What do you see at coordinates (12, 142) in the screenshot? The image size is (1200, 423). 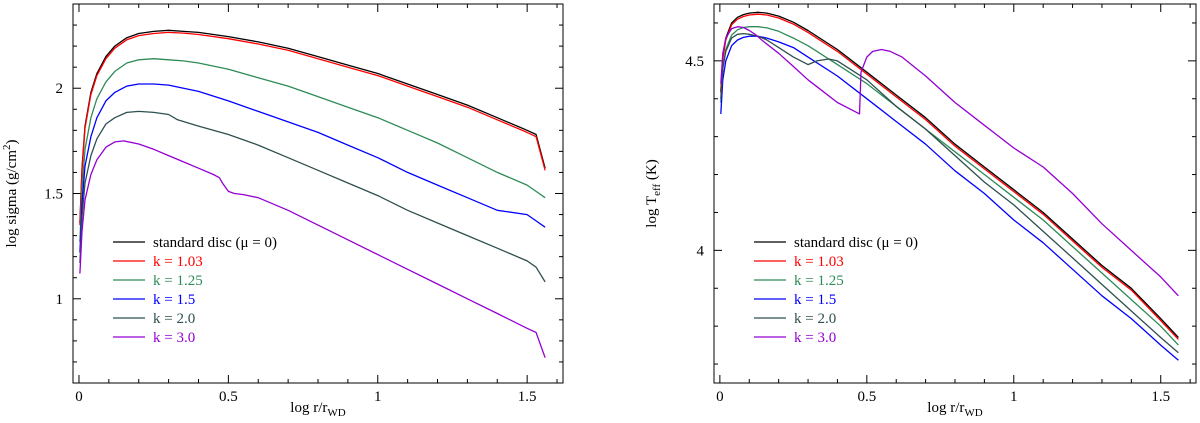 I see `y-axis-label-tail: )` at bounding box center [12, 142].